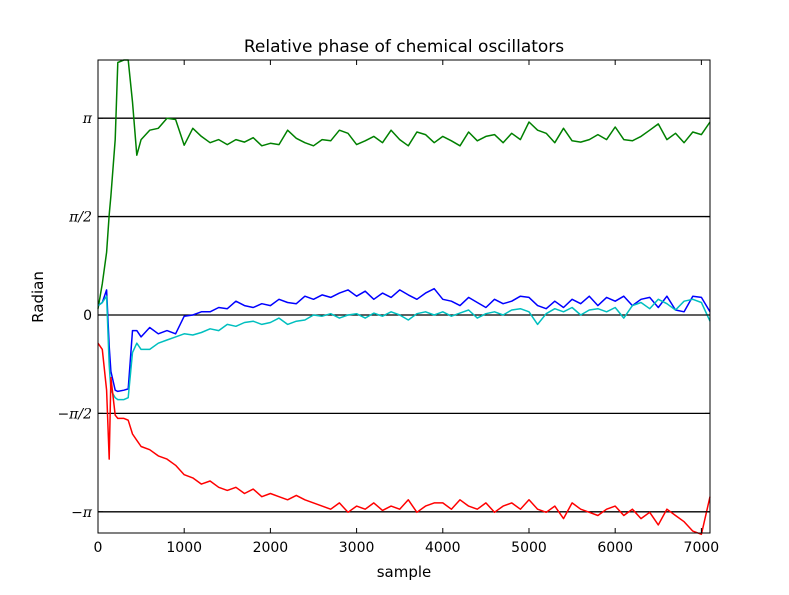  Describe the element at coordinates (702, 548) in the screenshot. I see `x-tick-label: 7000` at that location.